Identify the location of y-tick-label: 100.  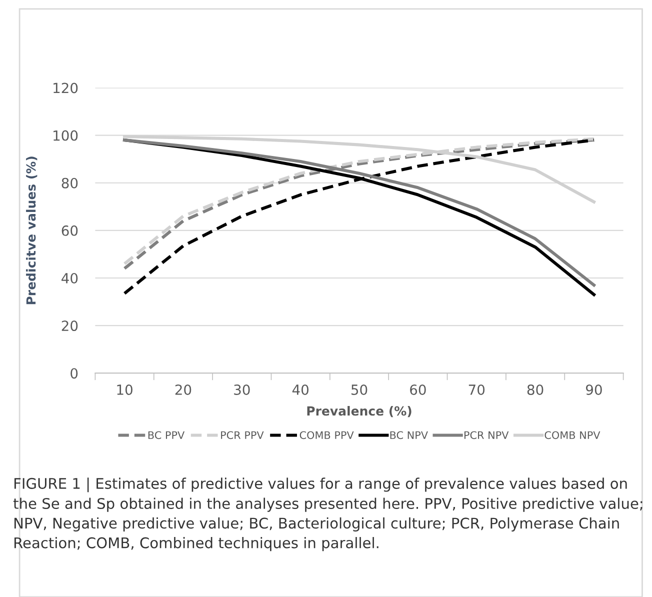
(66, 135).